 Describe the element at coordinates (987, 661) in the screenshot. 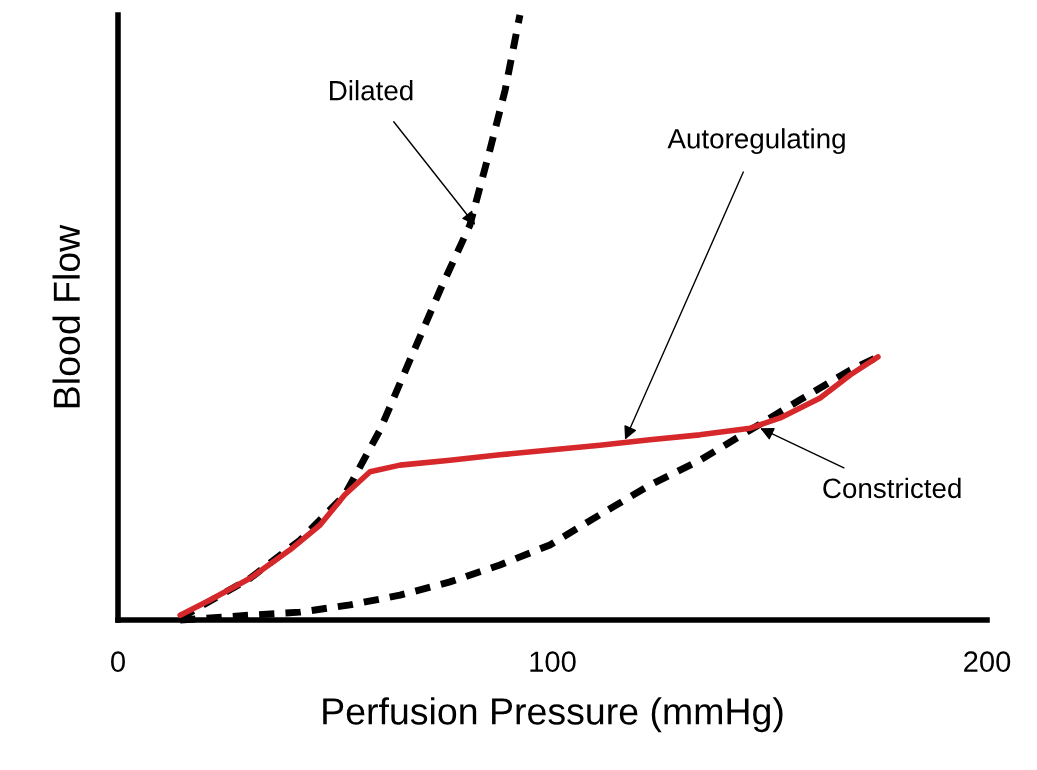

I see `x-tick-label: 200` at that location.